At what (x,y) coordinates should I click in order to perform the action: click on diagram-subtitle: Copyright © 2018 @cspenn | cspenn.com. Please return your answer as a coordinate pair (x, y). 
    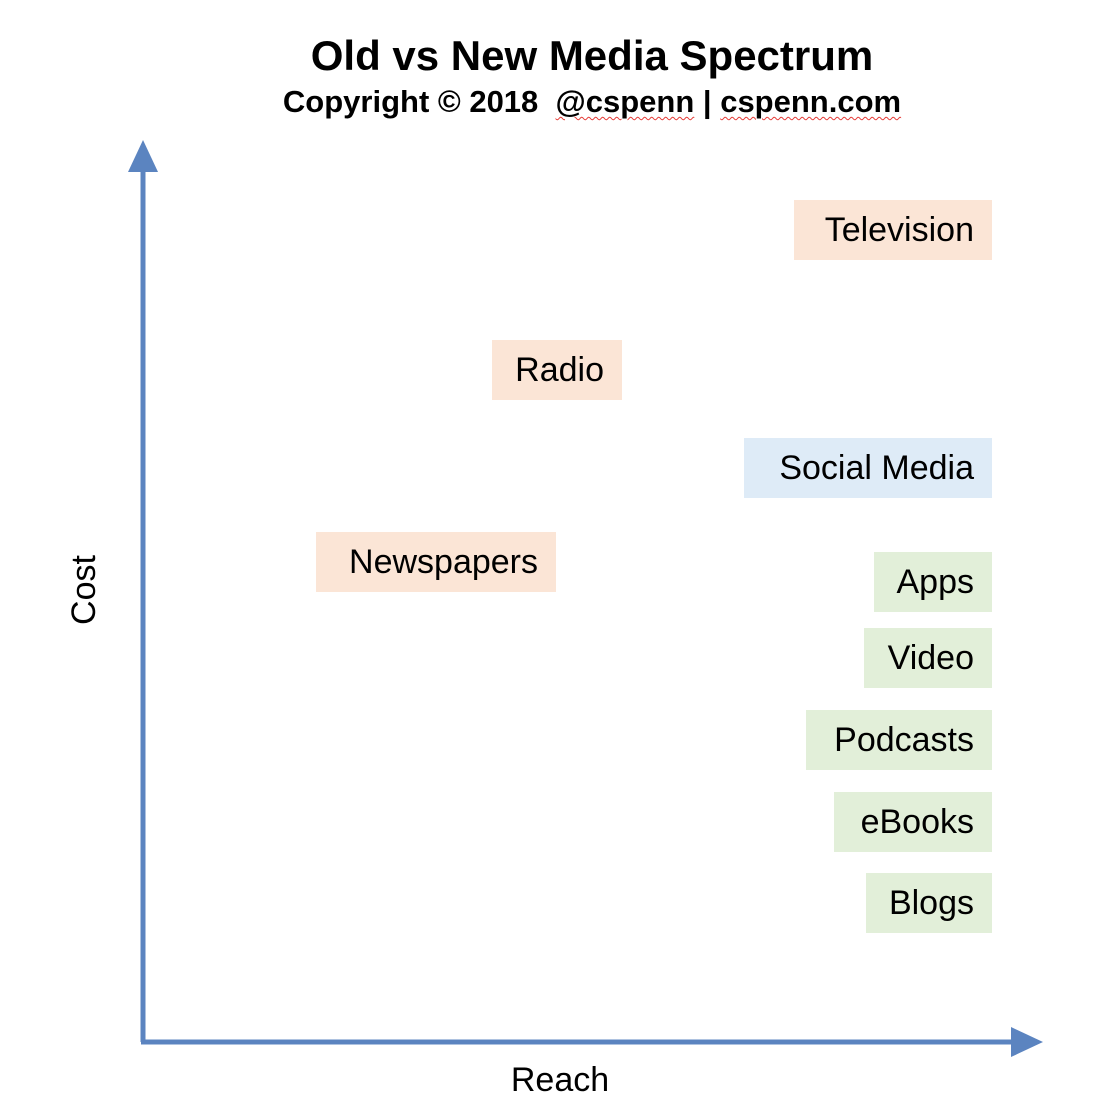
    Looking at the image, I should click on (553, 102).